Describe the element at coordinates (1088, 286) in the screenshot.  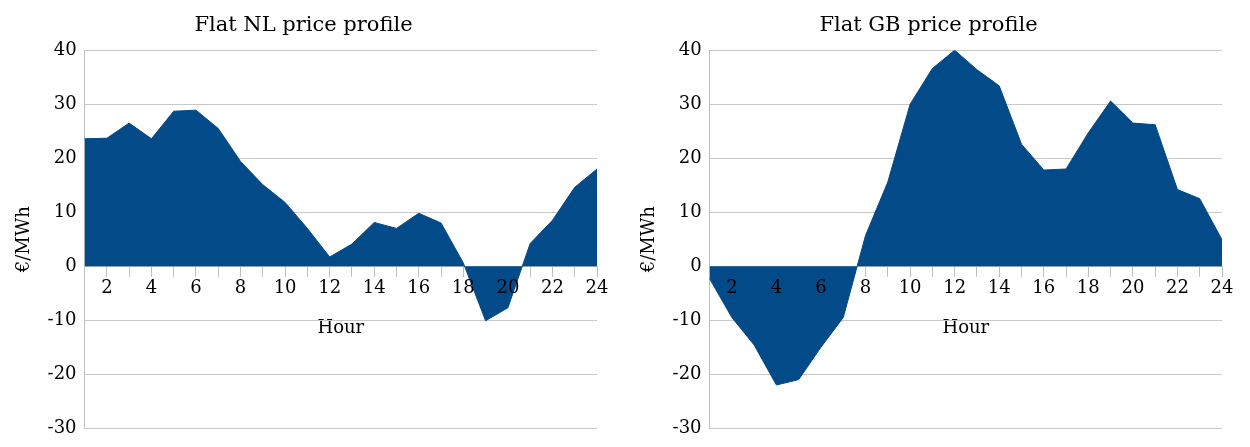
I see `x-tick-label: 18` at that location.